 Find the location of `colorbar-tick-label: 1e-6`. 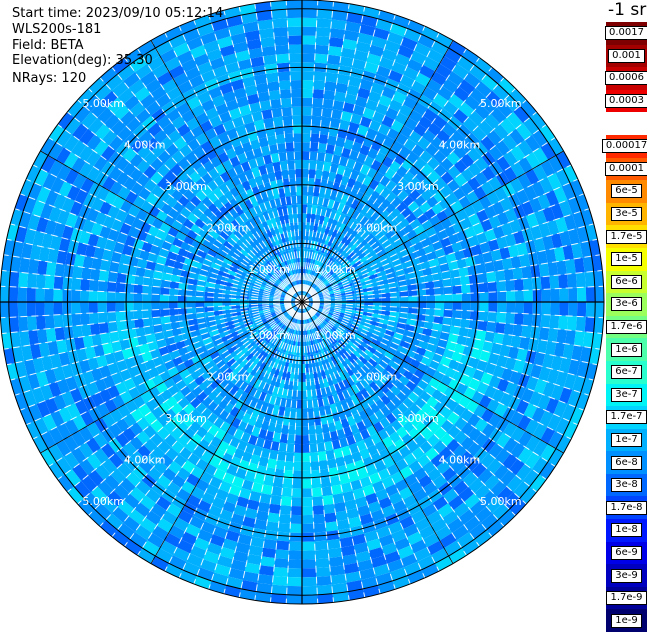

colorbar-tick-label: 1e-6 is located at coordinates (626, 350).